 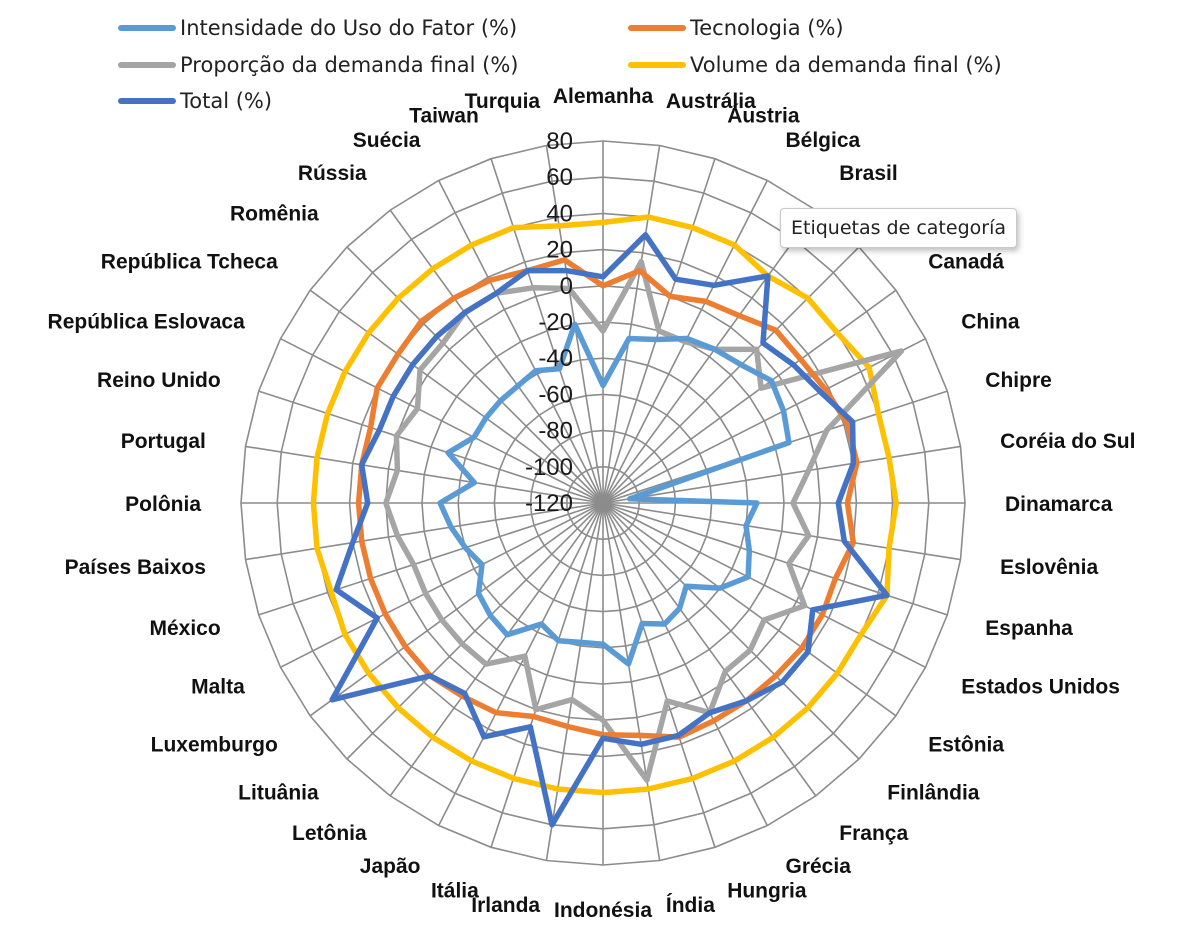 What do you see at coordinates (657, 28) in the screenshot?
I see `legend-swatch-tecnologia` at bounding box center [657, 28].